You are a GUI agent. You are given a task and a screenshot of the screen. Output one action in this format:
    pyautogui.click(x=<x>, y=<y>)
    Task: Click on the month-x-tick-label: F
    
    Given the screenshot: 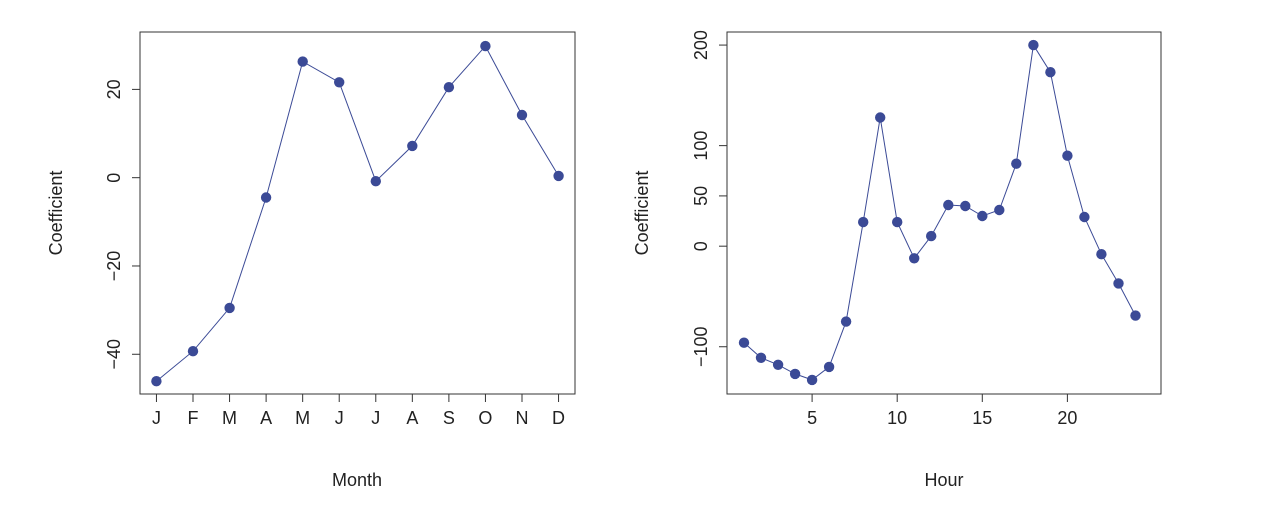 What is the action you would take?
    pyautogui.click(x=193, y=418)
    